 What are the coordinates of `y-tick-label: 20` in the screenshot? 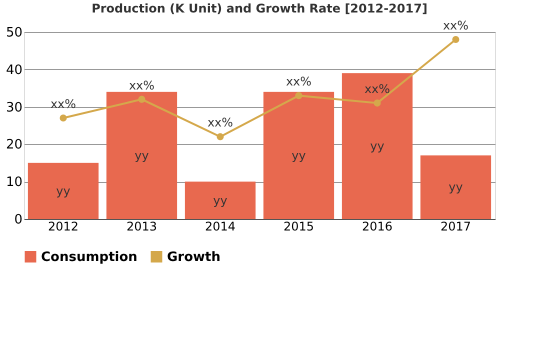 It's located at (14, 145).